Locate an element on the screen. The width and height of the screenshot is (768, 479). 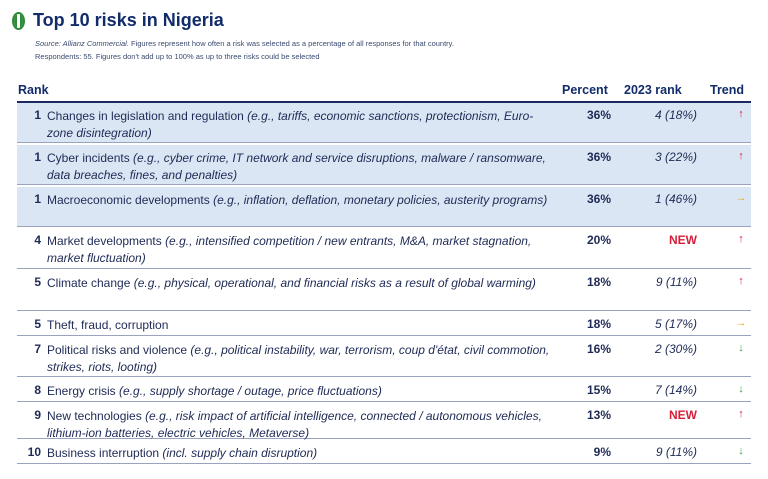
row-risk-name: Changes in legislation and regulation is located at coordinates (147, 116).